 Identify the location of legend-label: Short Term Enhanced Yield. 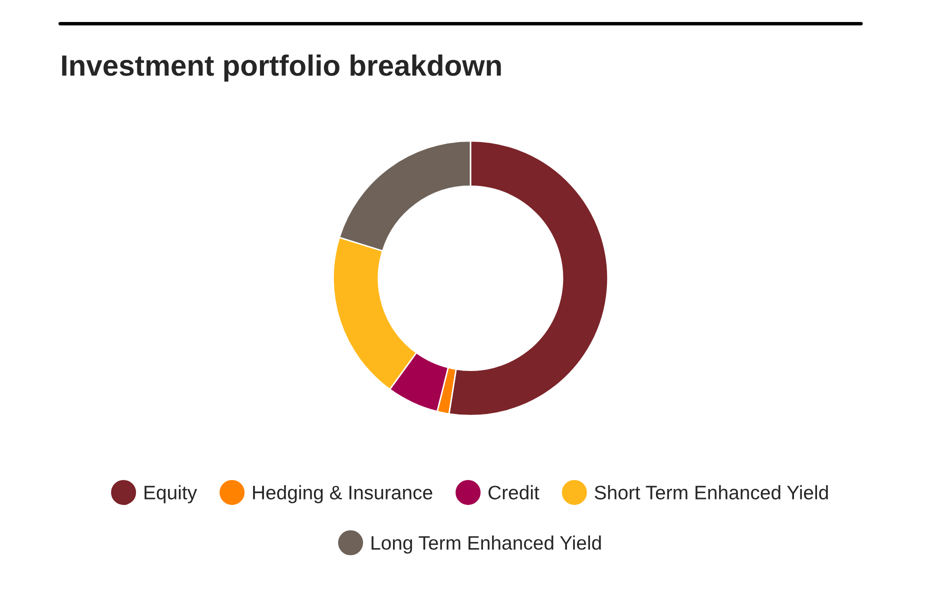
(711, 492).